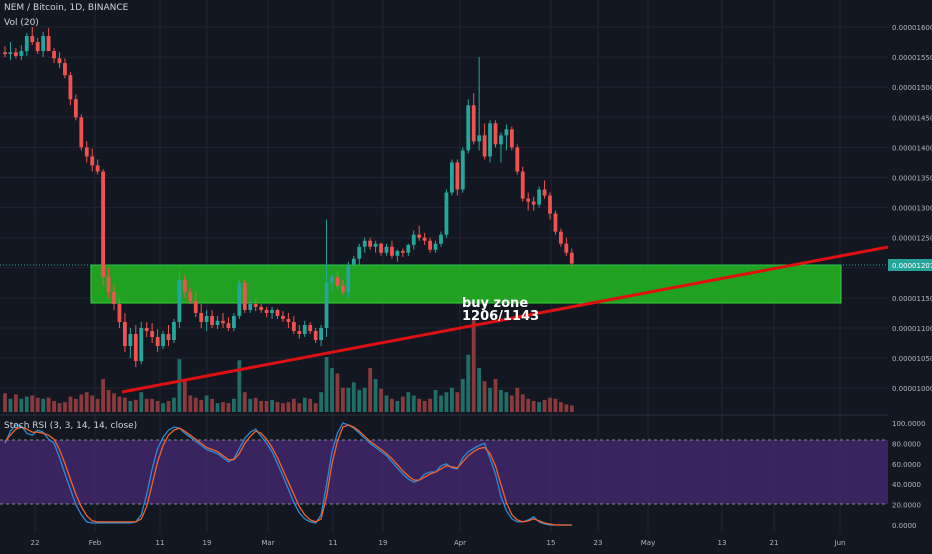 The width and height of the screenshot is (932, 554). I want to click on price-tick-label: 0.00001450, so click(912, 118).